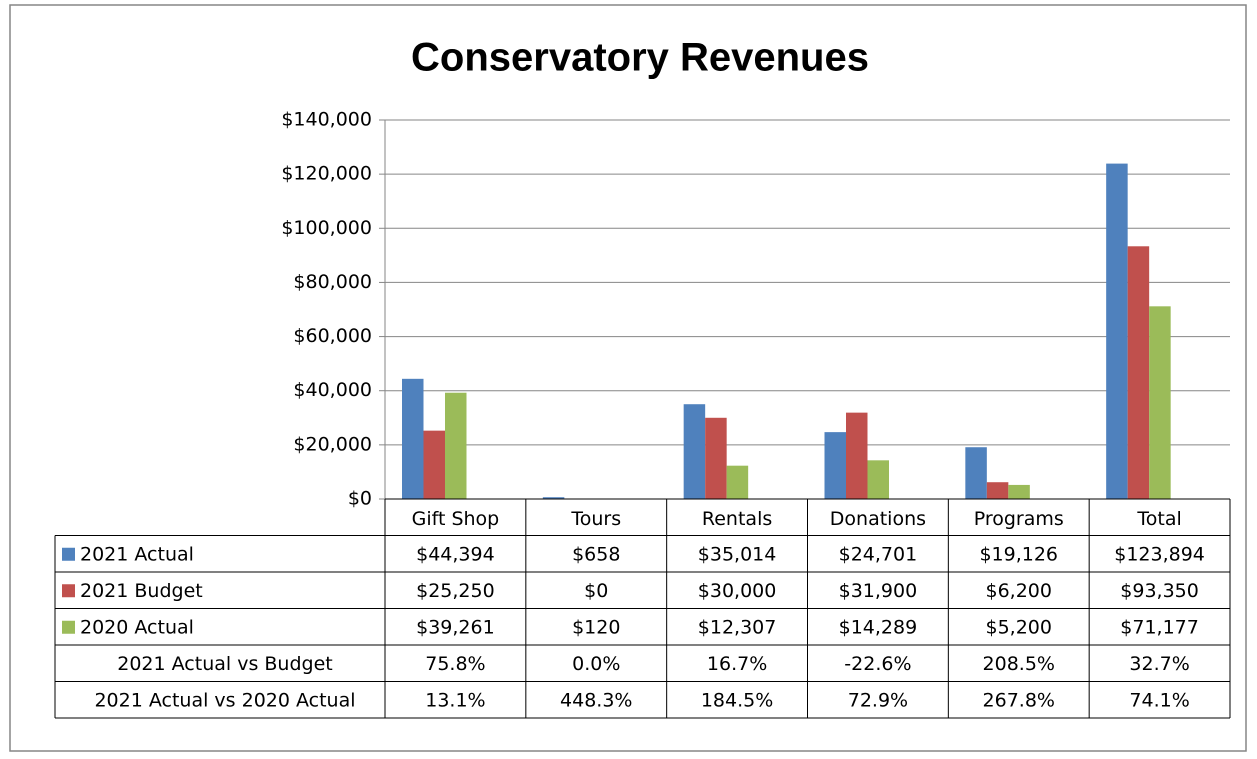 The width and height of the screenshot is (1257, 759). I want to click on x-tick-label: Gift Shop, so click(456, 519).